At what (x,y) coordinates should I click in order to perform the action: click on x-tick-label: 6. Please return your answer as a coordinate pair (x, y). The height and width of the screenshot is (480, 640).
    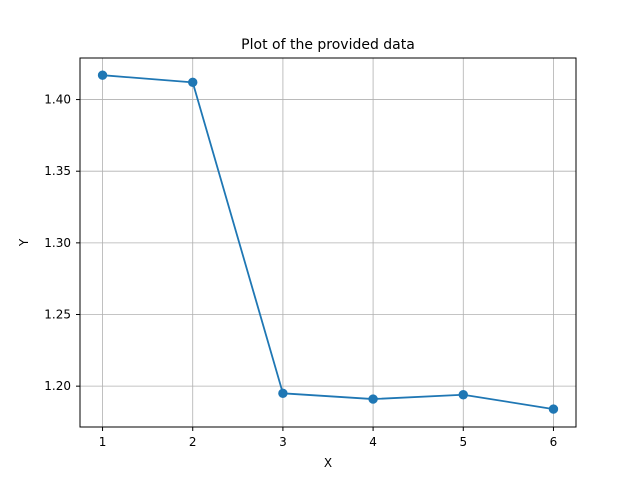
    Looking at the image, I should click on (554, 442).